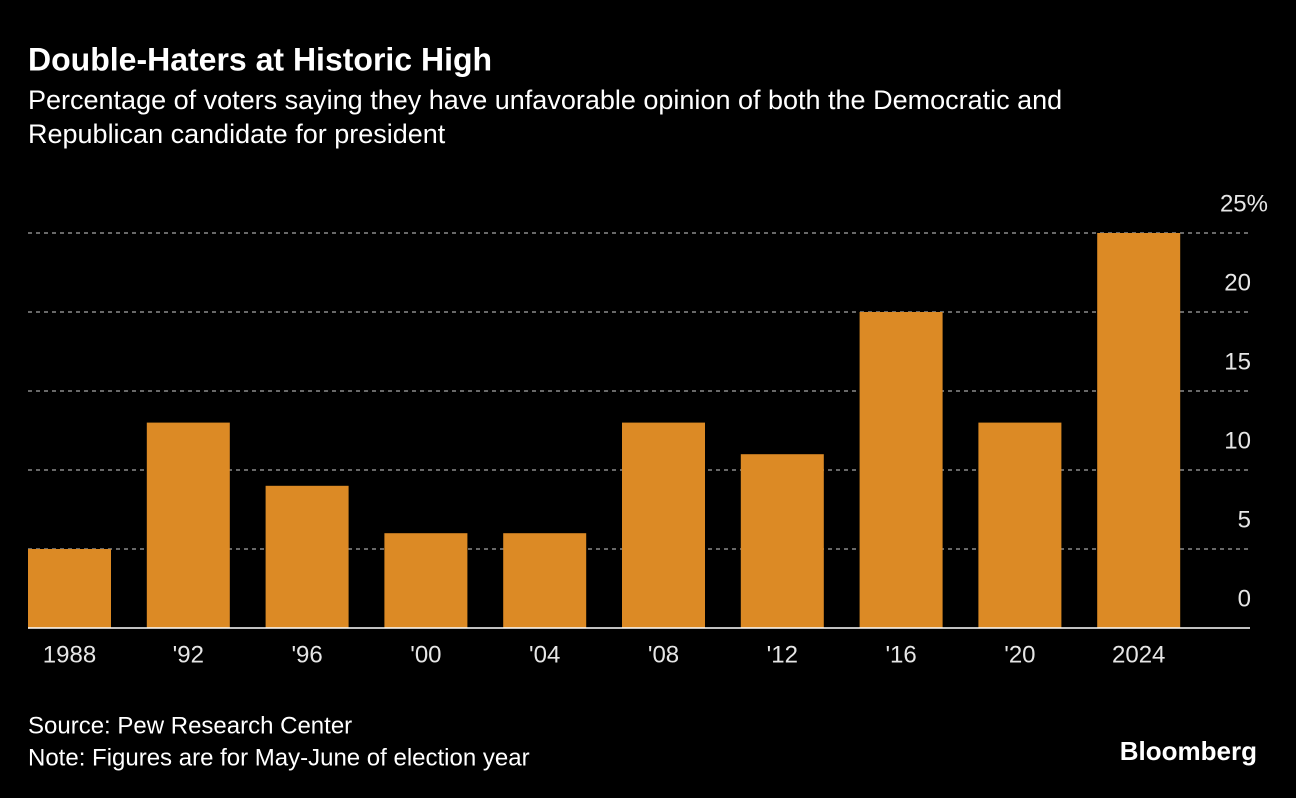 The width and height of the screenshot is (1296, 798). I want to click on y-tick-label: 10, so click(1237, 440).